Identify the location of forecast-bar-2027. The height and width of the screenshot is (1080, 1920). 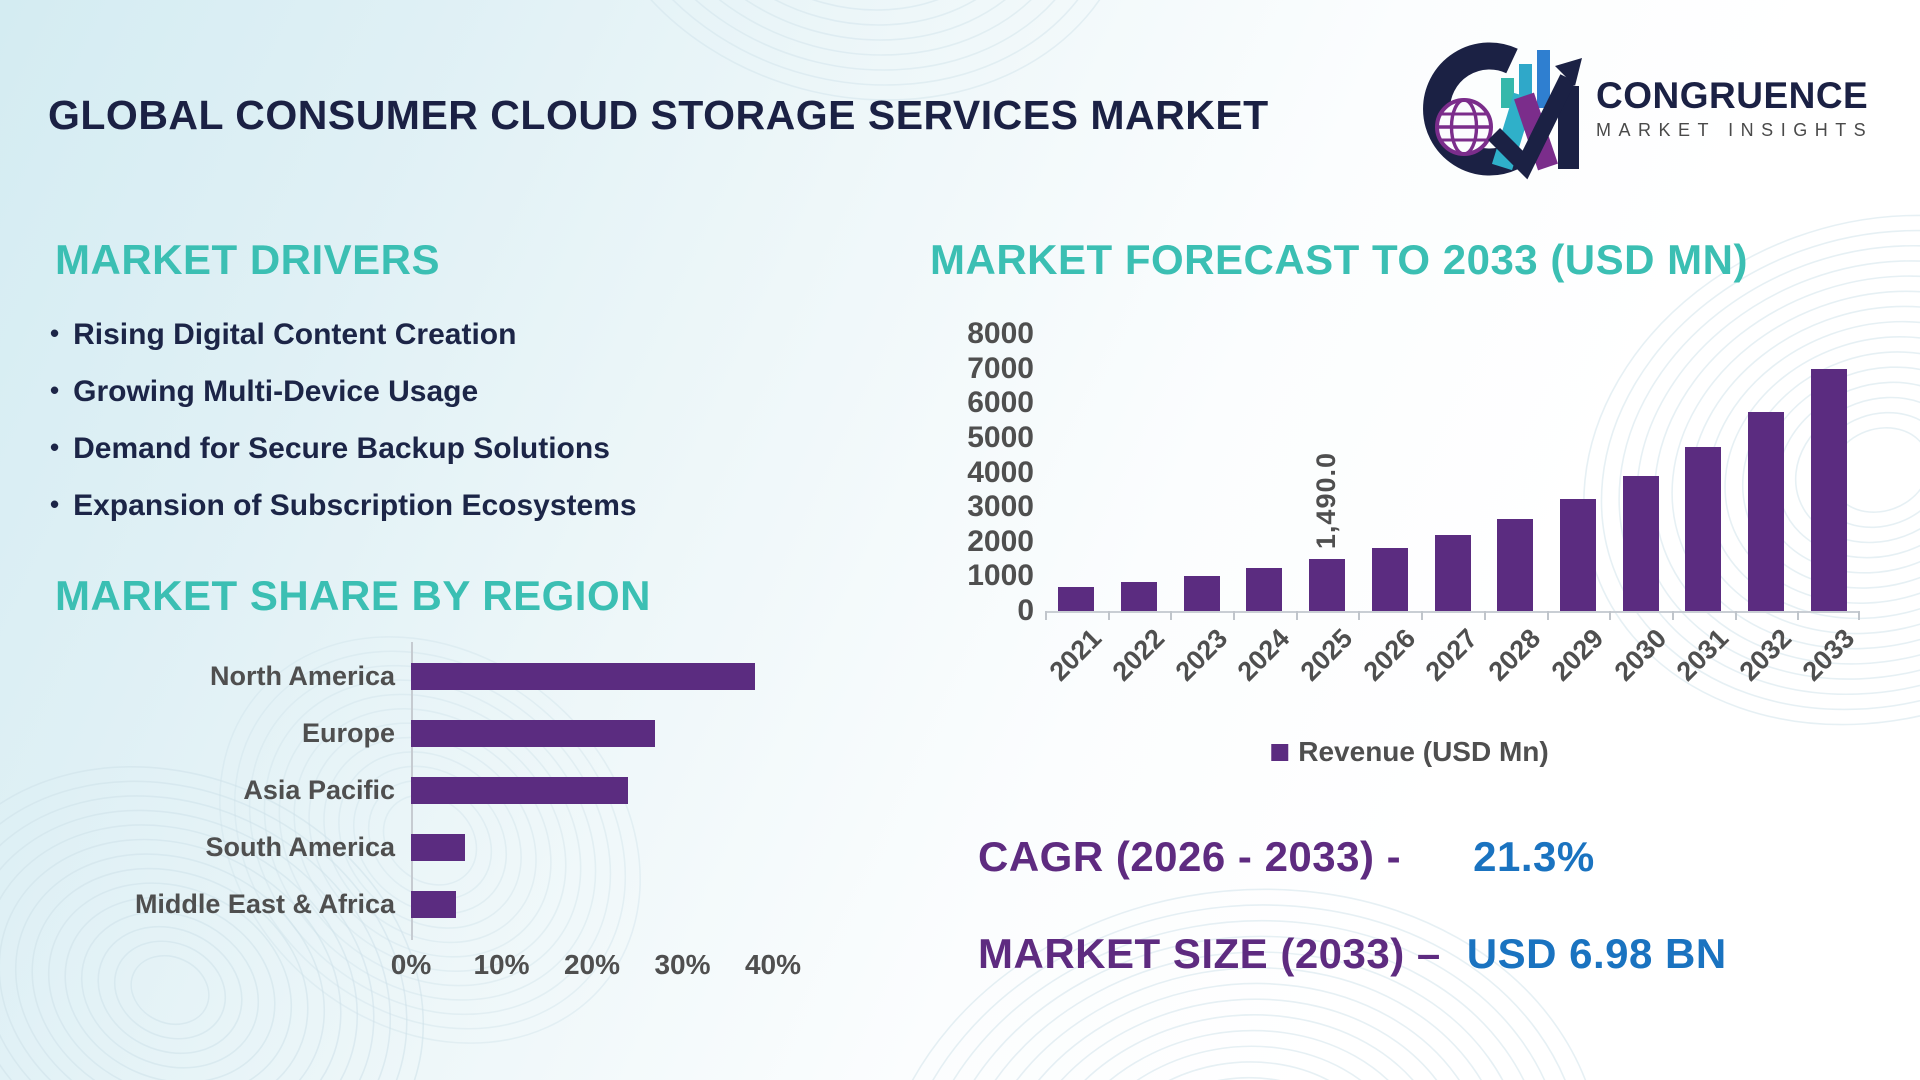
(1452, 573).